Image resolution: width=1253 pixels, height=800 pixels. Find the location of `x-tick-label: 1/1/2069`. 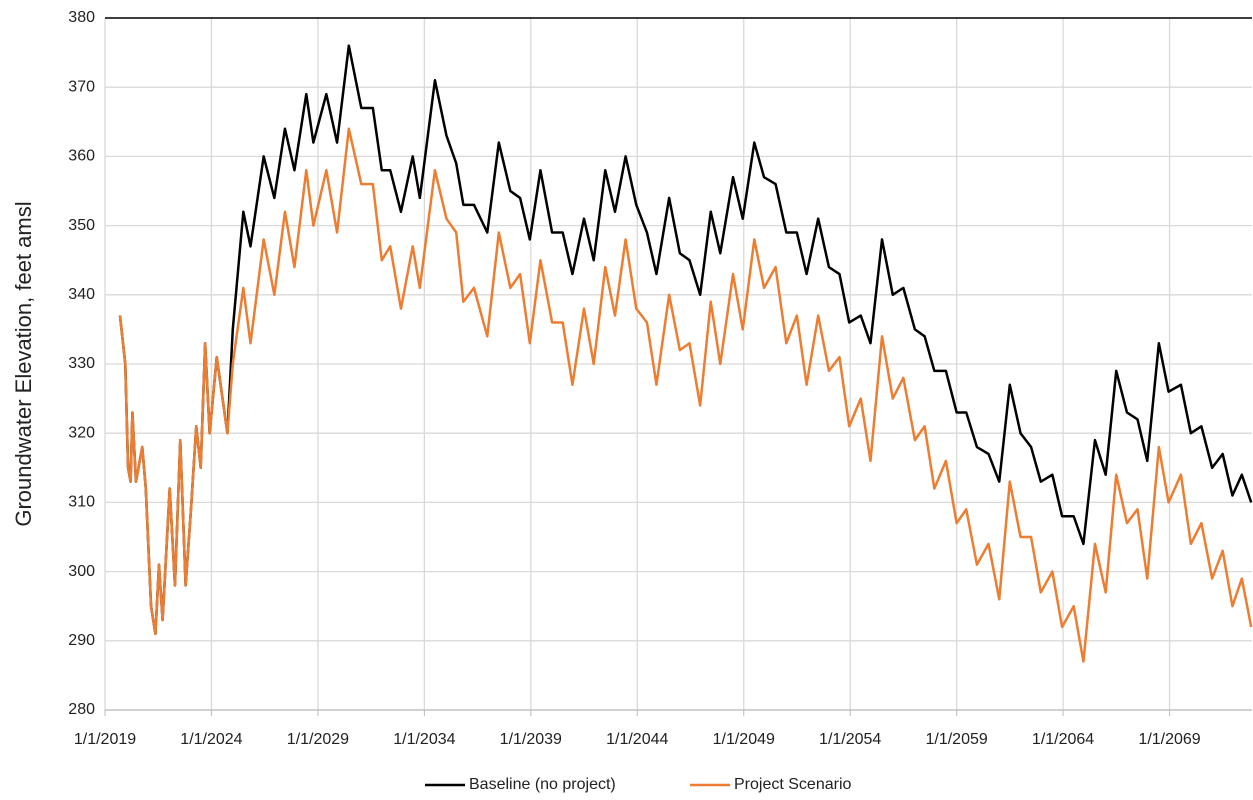

x-tick-label: 1/1/2069 is located at coordinates (1169, 739).